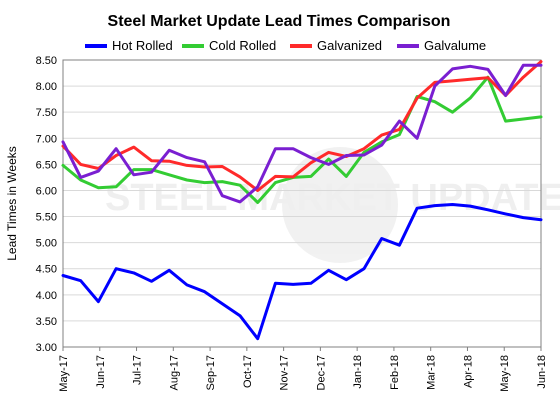 This screenshot has height=405, width=560. Describe the element at coordinates (468, 371) in the screenshot. I see `x-tick-label: Apr-18` at that location.